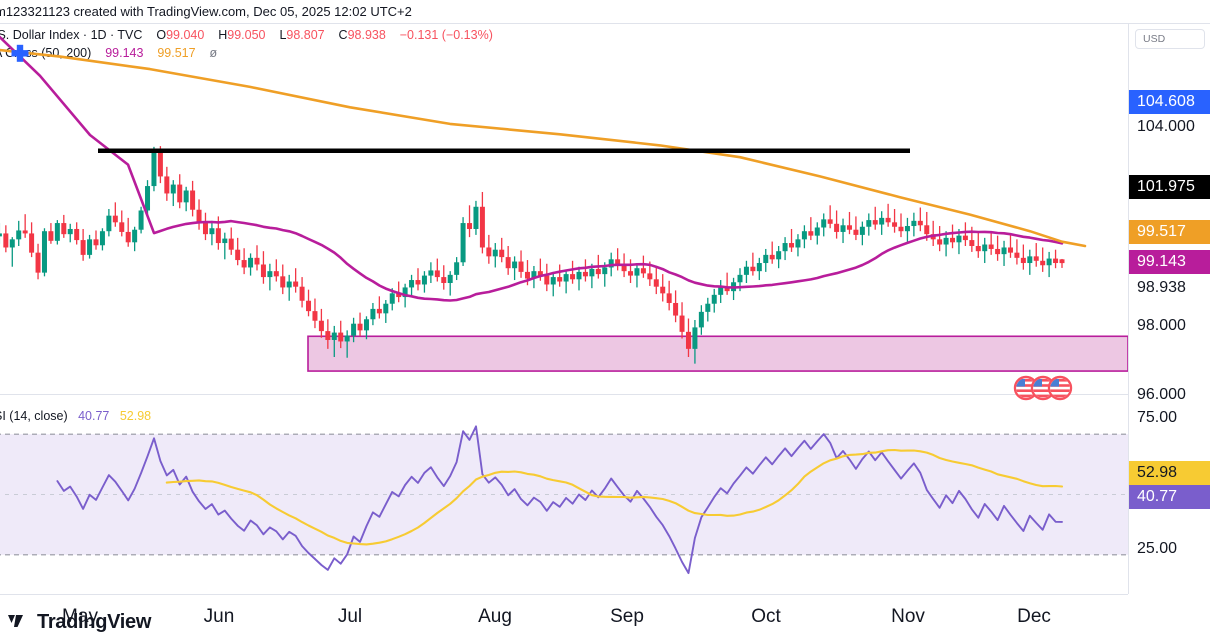  Describe the element at coordinates (614, 497) in the screenshot. I see `rsi-ma-line` at that location.